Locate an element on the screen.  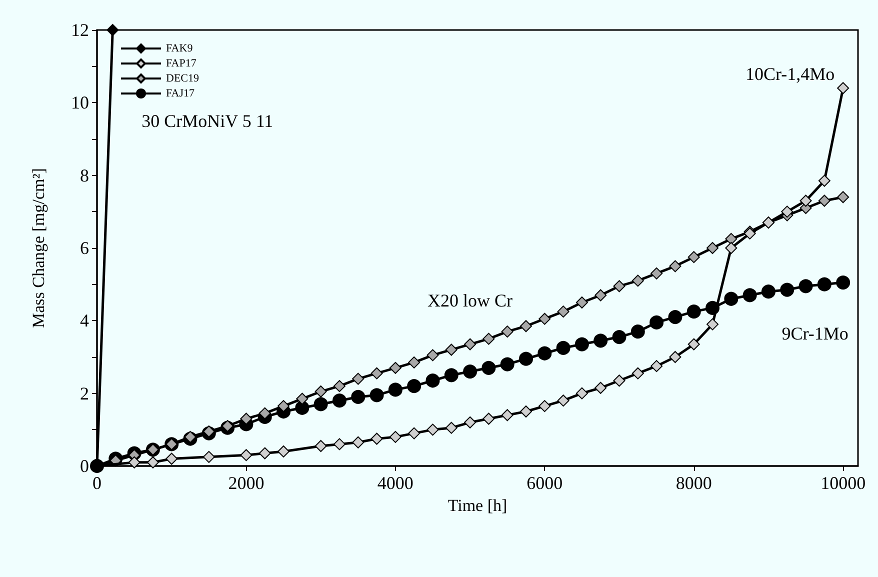
y-tick-label: 10 is located at coordinates (80, 102).